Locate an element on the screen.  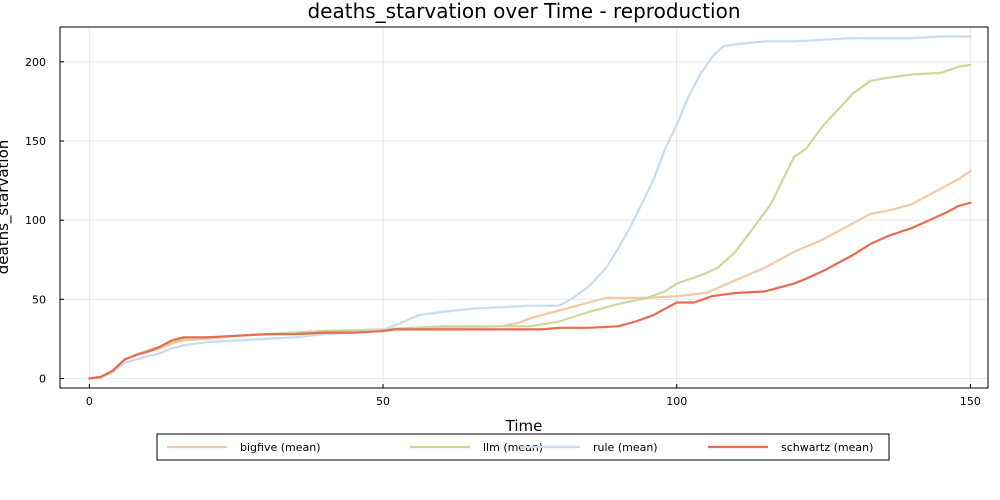
y-axis-label: deaths_starvation is located at coordinates (6, 207).